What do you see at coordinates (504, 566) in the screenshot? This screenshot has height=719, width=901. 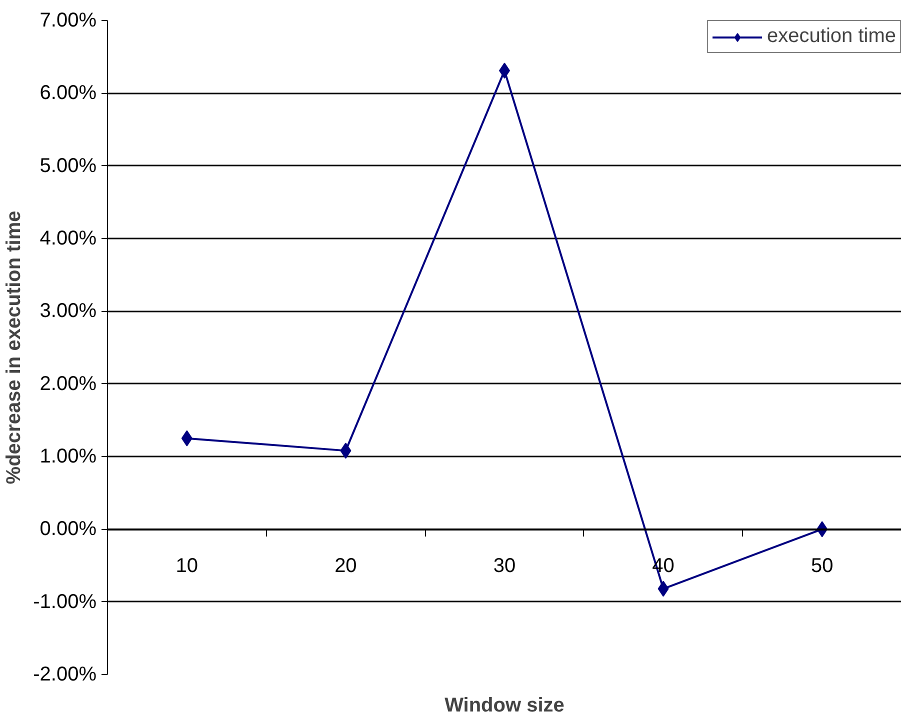 I see `x-tick-label: 30` at bounding box center [504, 566].